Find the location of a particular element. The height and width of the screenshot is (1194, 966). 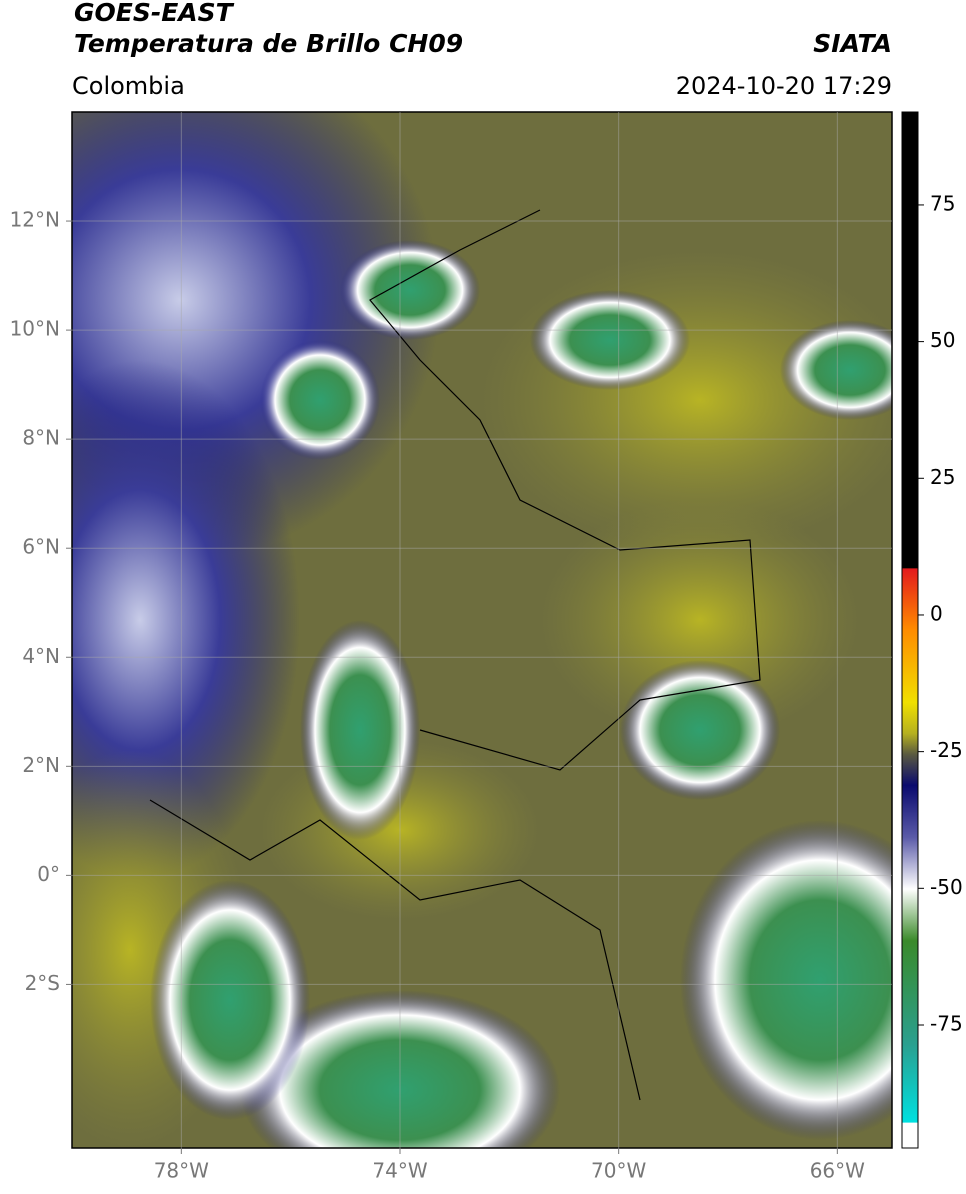

colorbar-tick-label: 0 is located at coordinates (936, 613).